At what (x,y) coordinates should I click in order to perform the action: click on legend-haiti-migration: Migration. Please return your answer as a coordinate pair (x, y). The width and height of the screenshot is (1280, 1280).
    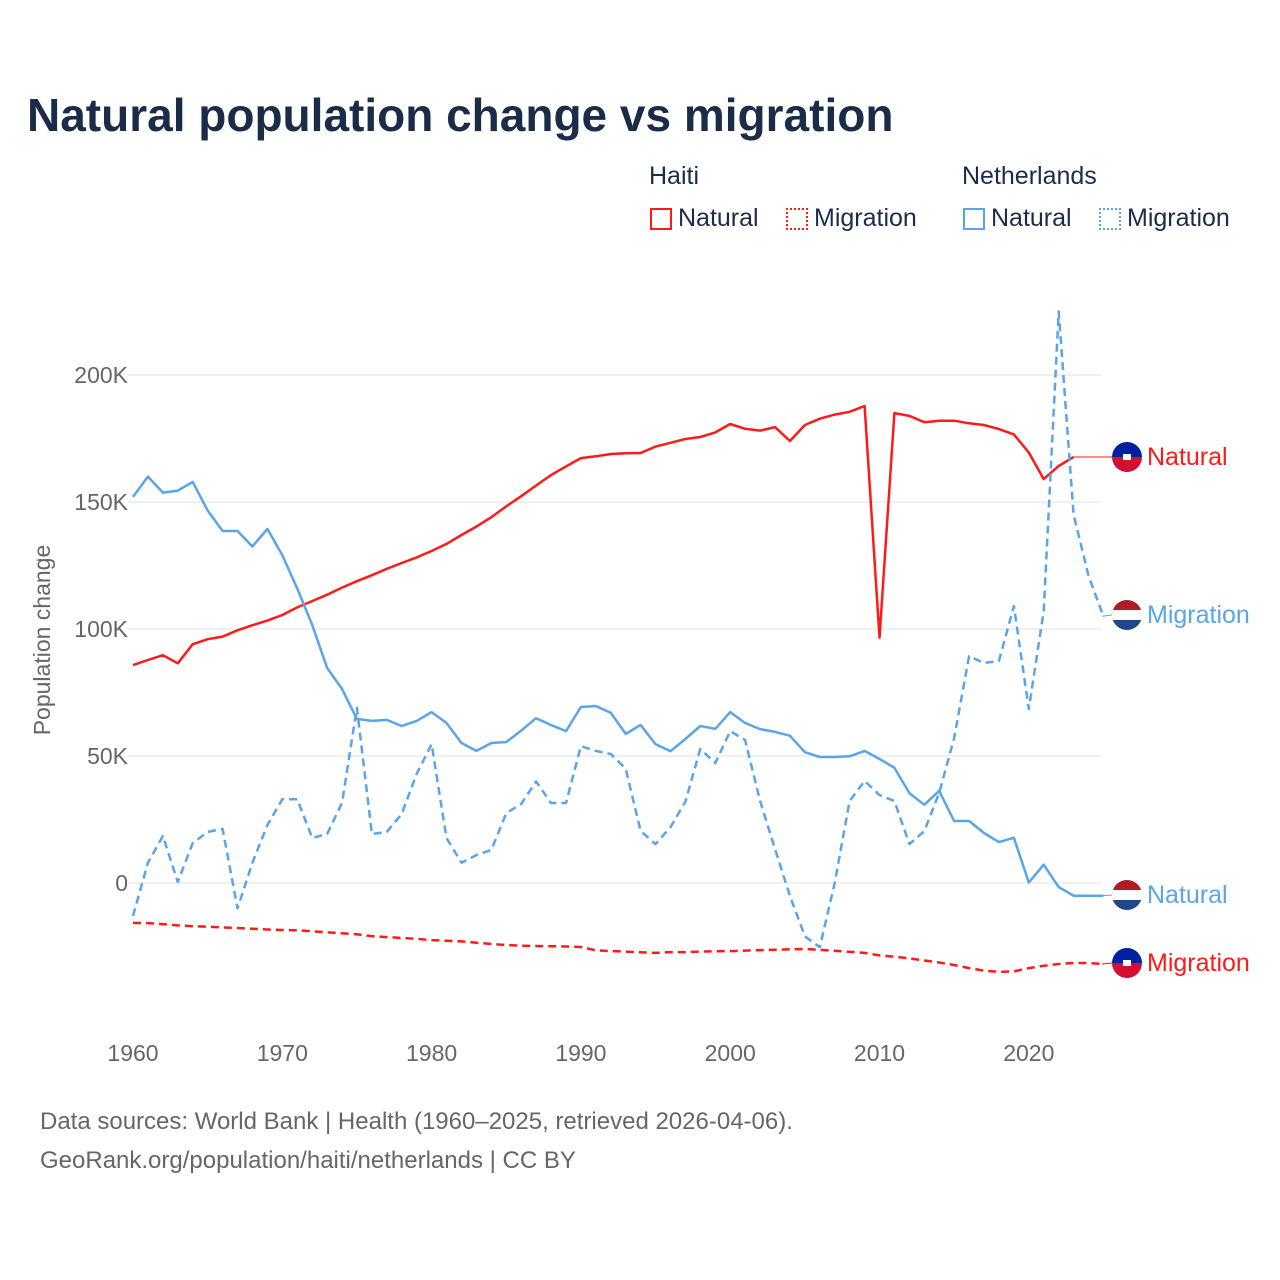
    Looking at the image, I should click on (851, 218).